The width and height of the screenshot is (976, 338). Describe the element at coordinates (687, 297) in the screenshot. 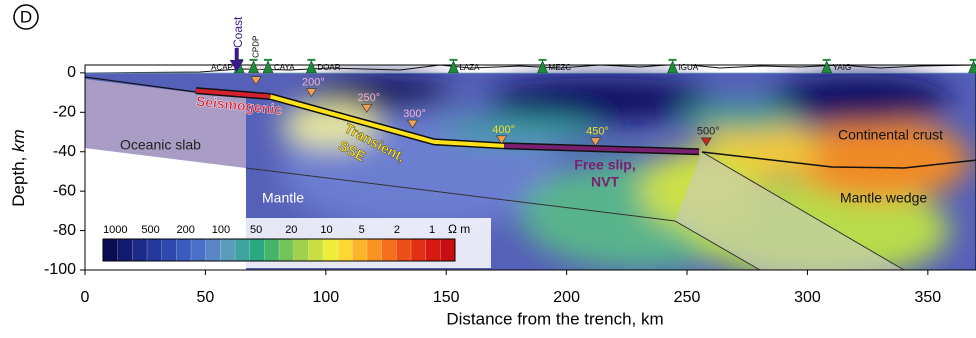

I see `x-tick-label: 250` at that location.